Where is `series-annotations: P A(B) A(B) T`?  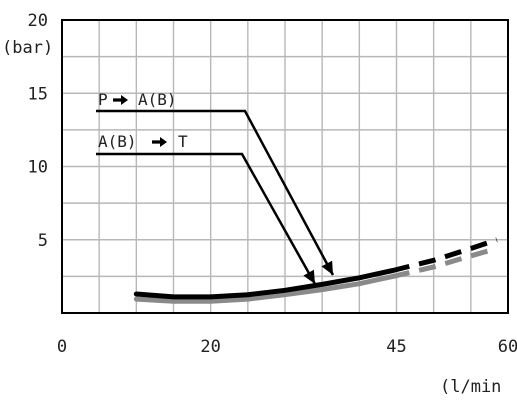
series-annotations: P A(B) A(B) T is located at coordinates (143, 120).